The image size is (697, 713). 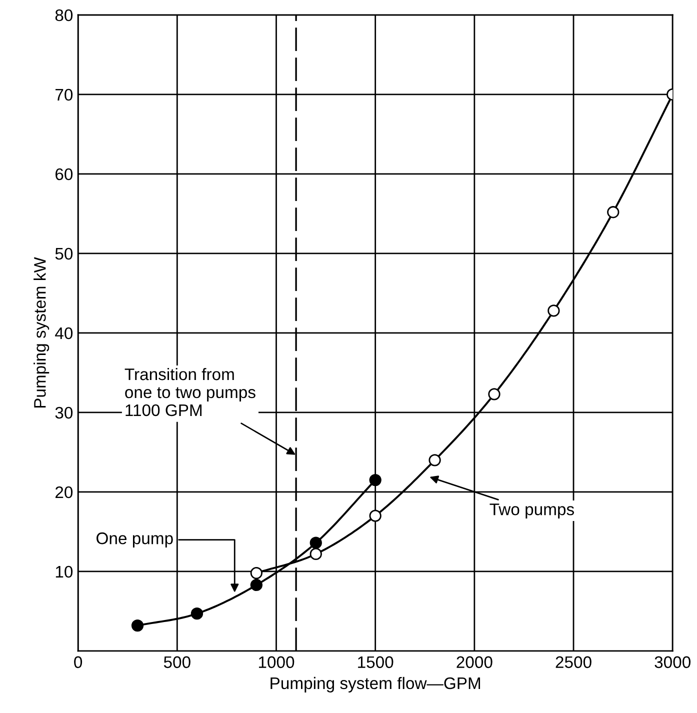 I want to click on y-tick-label: 80, so click(x=64, y=15).